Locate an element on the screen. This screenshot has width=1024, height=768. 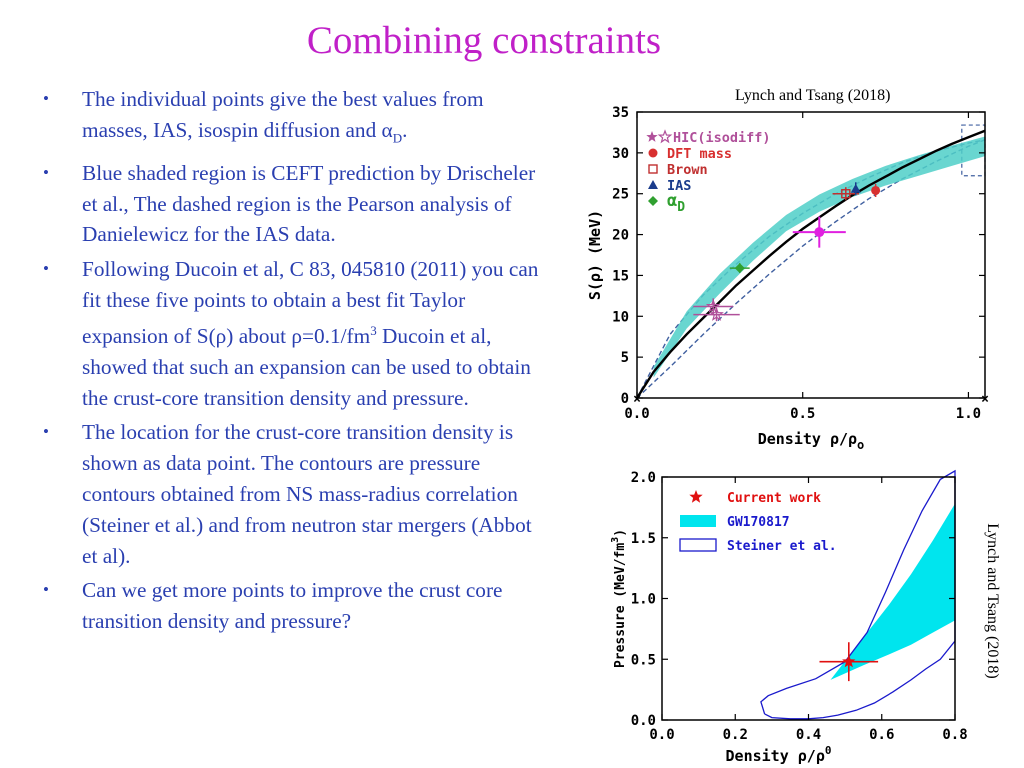
y-tick-label: 1.0 is located at coordinates (643, 600).